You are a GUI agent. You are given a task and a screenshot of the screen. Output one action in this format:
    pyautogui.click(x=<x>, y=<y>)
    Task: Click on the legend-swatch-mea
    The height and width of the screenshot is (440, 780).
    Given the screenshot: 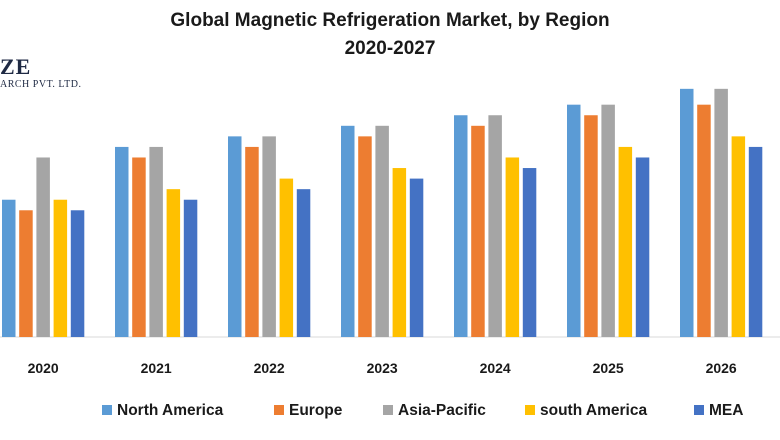 What is the action you would take?
    pyautogui.click(x=699, y=410)
    